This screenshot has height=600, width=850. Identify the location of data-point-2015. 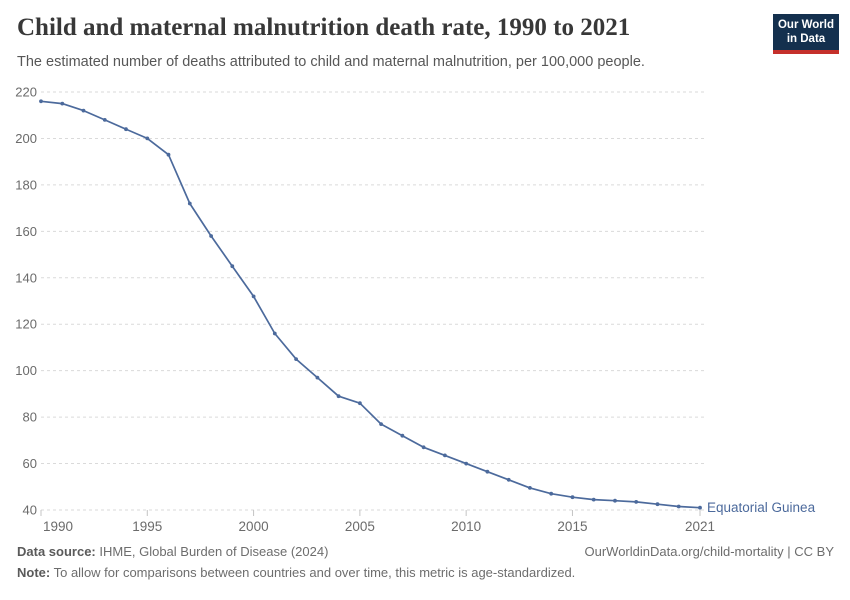
(572, 497).